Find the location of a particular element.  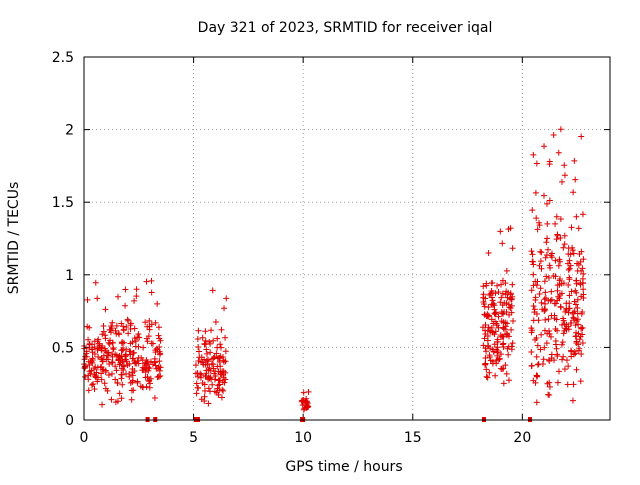

x-tick-label: 15 is located at coordinates (413, 438).